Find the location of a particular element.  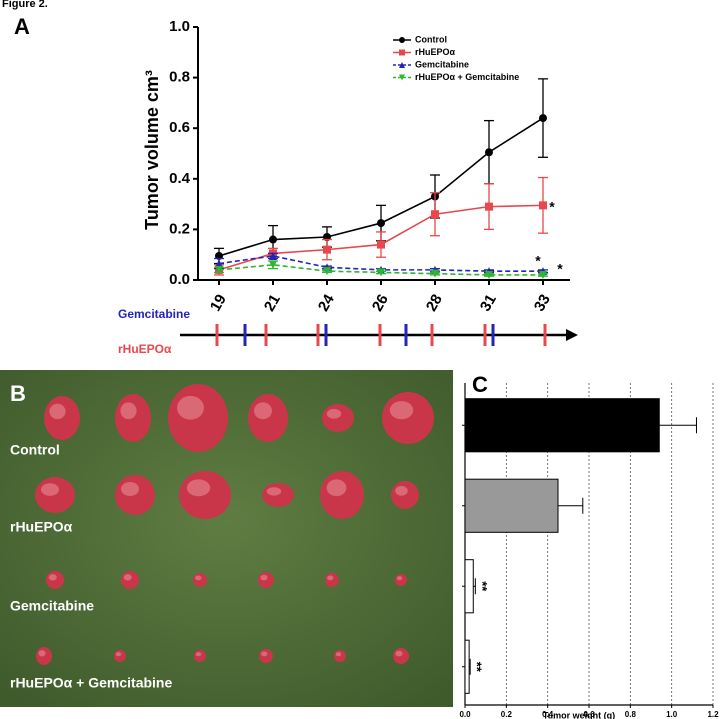

x-tick-label: 1.0 is located at coordinates (672, 714).